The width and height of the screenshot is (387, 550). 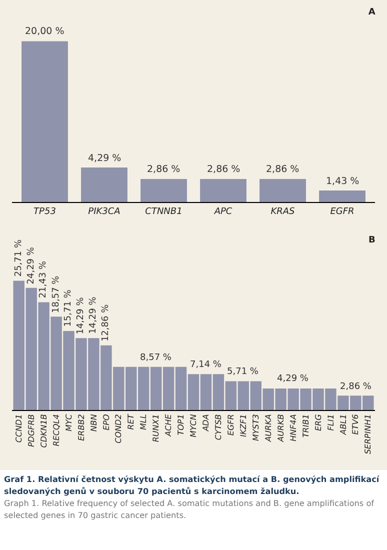 What do you see at coordinates (372, 12) in the screenshot?
I see `chart-title: A` at bounding box center [372, 12].